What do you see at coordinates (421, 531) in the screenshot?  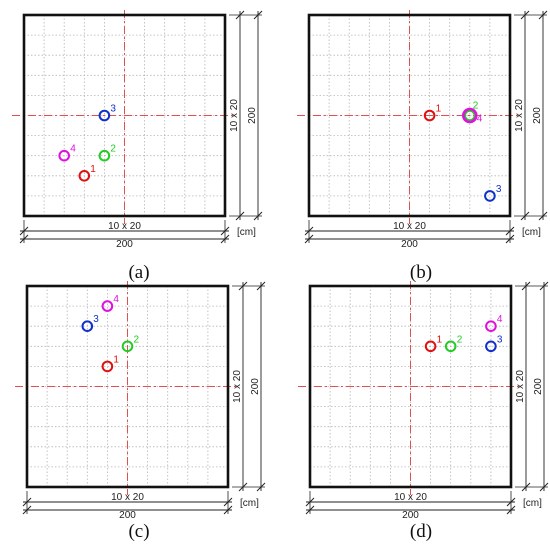 I see `panel-caption: (d)` at bounding box center [421, 531].